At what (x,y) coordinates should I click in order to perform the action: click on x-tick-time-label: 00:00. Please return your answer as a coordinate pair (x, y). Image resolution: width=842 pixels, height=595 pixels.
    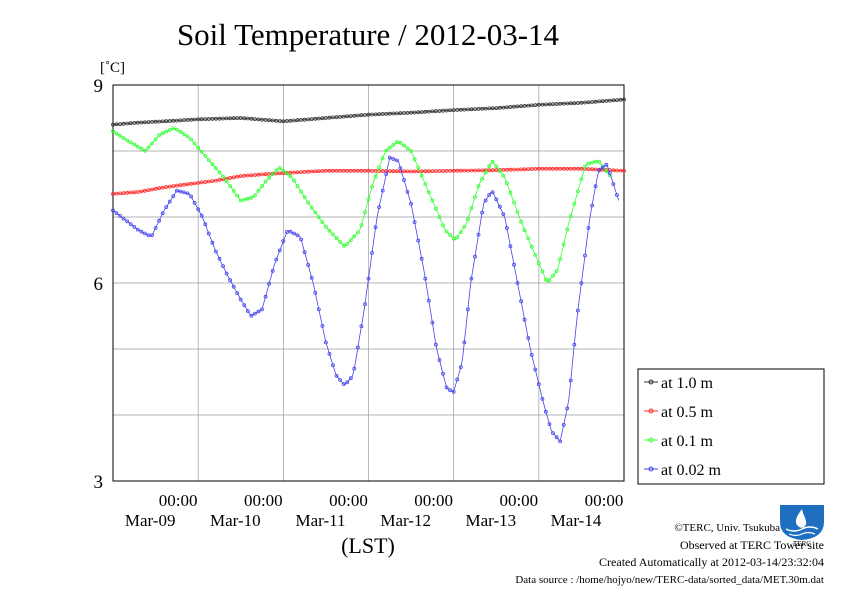
    Looking at the image, I should click on (263, 500).